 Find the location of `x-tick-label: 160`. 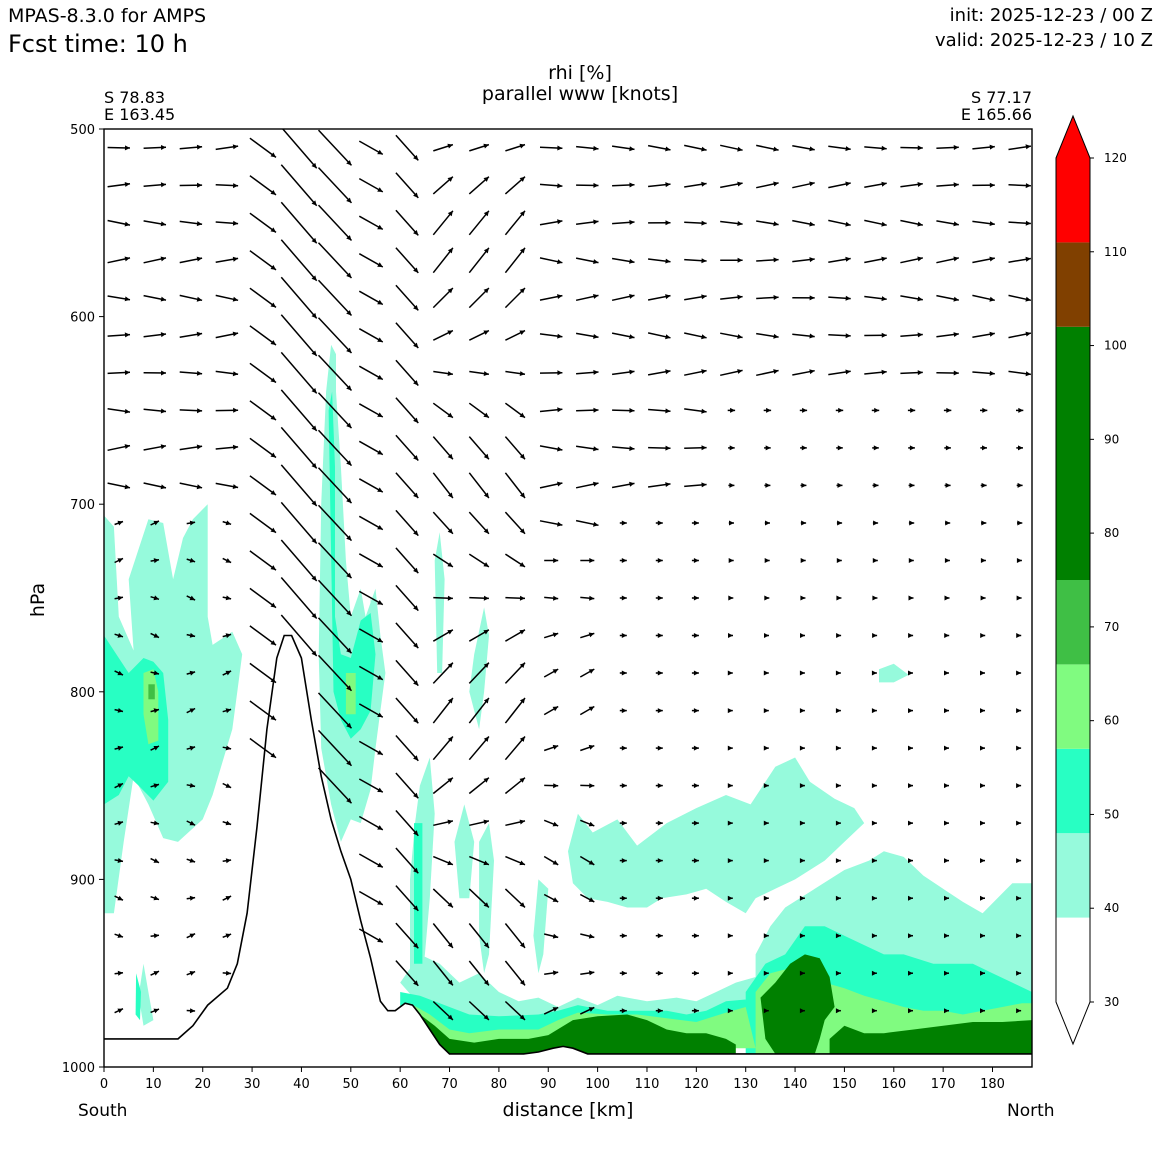

x-tick-label: 160 is located at coordinates (893, 1084).